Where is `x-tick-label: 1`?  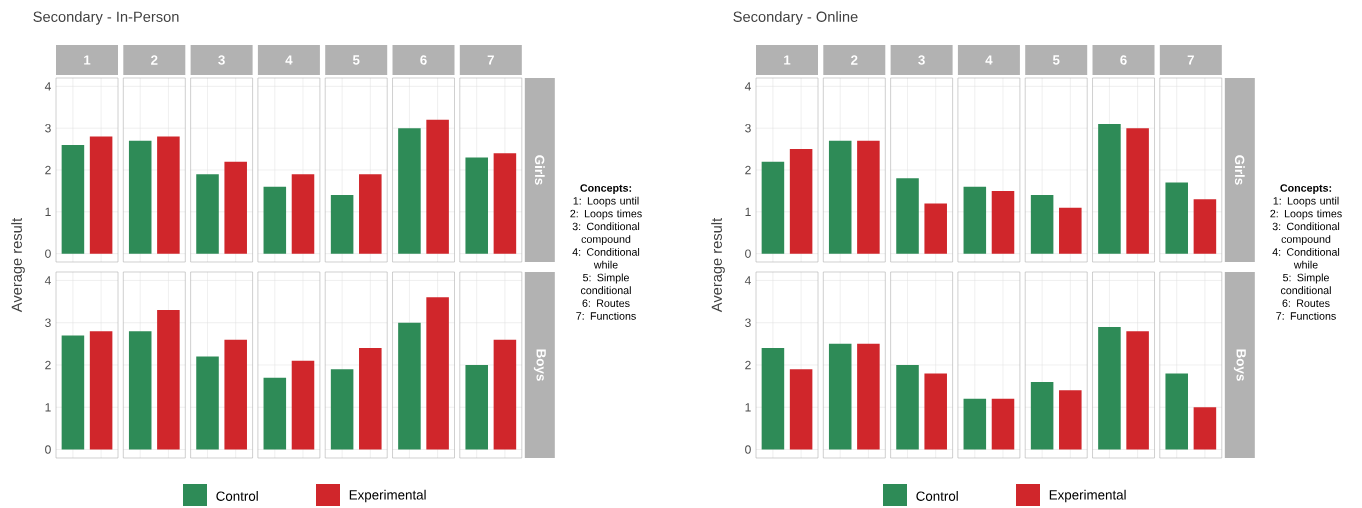 x-tick-label: 1 is located at coordinates (87, 60).